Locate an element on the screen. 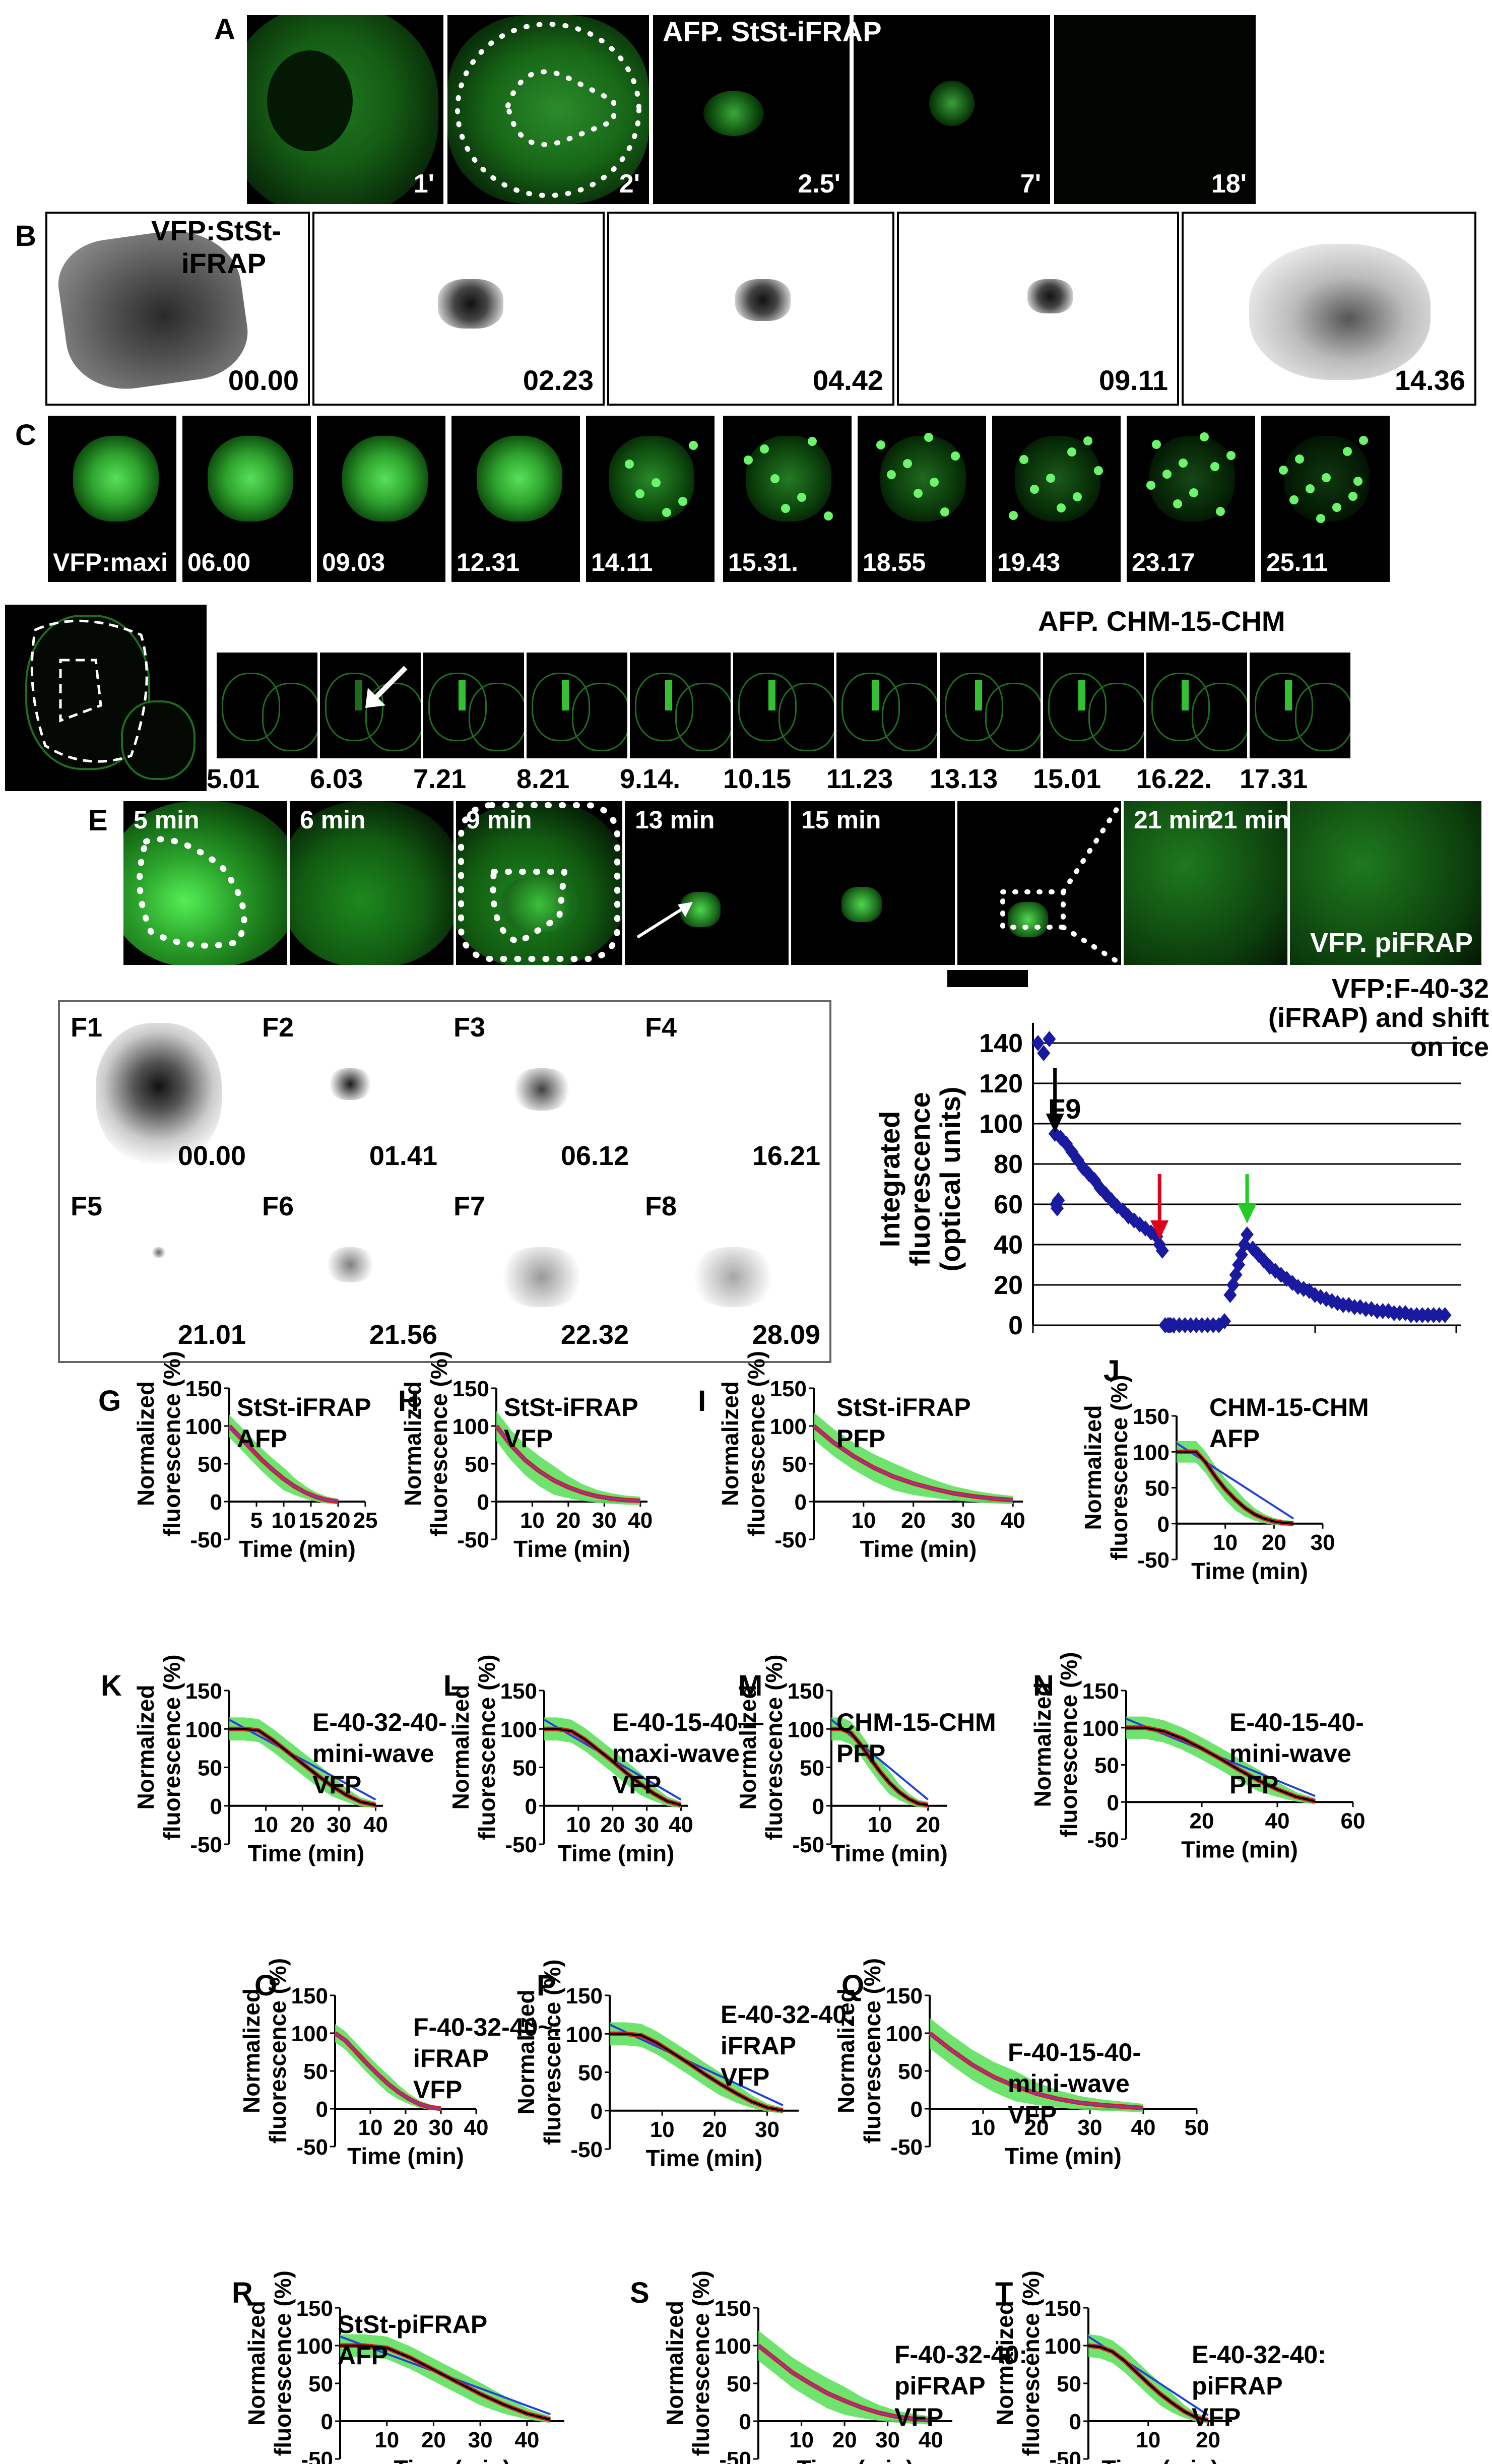 The image size is (1492, 2464). panel-label: N is located at coordinates (1043, 1685).